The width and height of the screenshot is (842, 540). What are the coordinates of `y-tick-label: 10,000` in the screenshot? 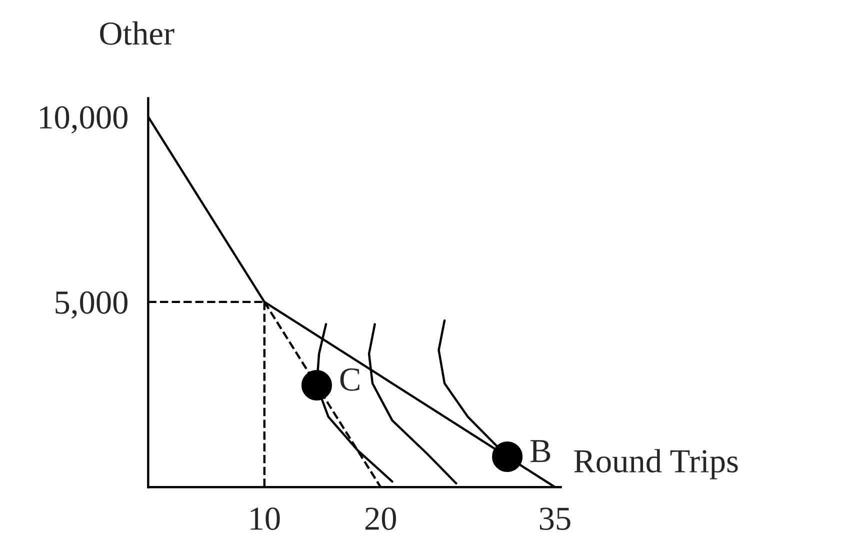 It's located at (84, 120).